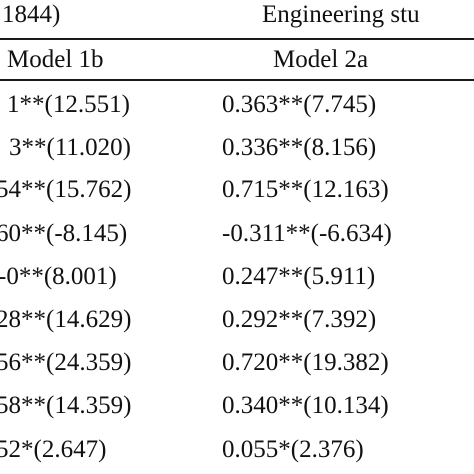  I want to click on column-header-model-1b: Model 1b, so click(55, 59).